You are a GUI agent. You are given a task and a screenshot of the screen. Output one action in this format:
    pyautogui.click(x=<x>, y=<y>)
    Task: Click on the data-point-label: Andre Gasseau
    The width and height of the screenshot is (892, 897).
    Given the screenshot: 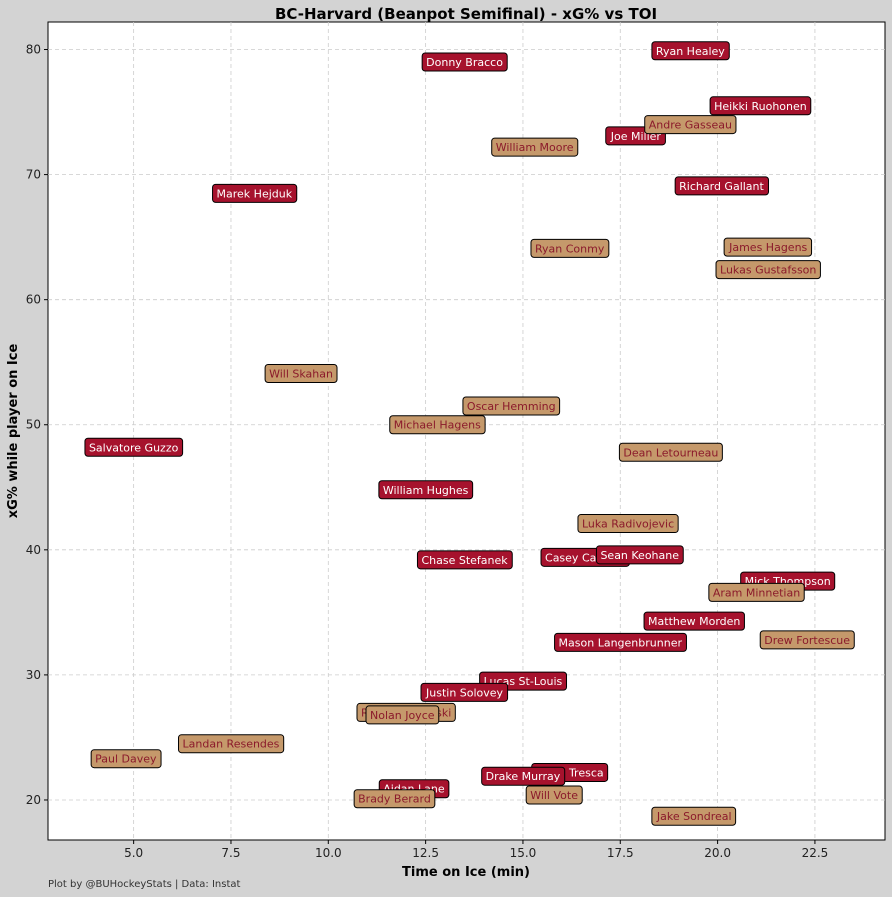 What is the action you would take?
    pyautogui.click(x=690, y=125)
    